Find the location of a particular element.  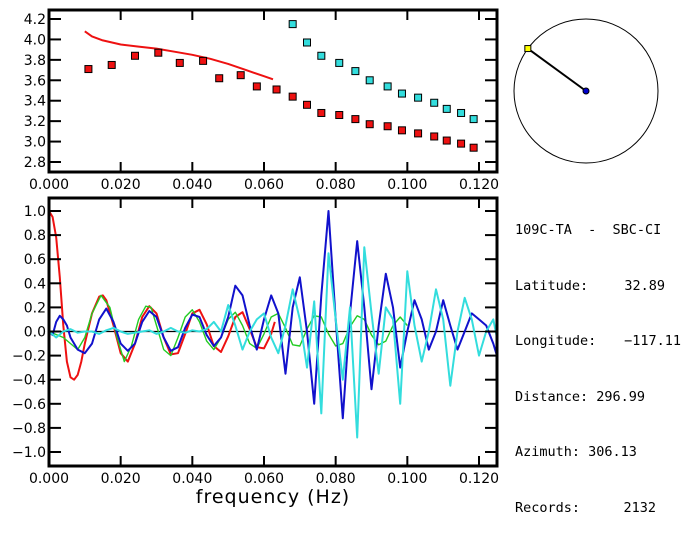

distance-row: Distance: 296.99 is located at coordinates (588, 397).